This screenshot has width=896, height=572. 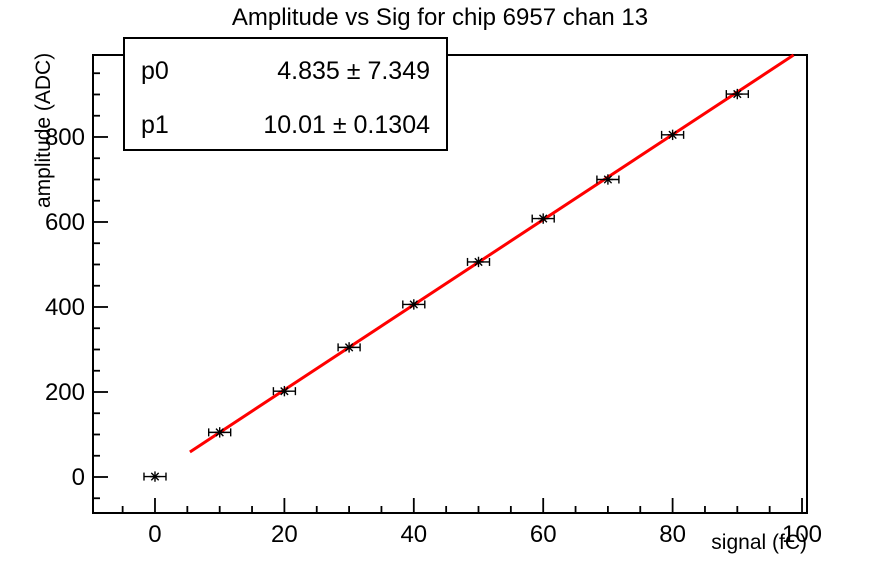 I want to click on x-tick-label: 20, so click(x=284, y=534).